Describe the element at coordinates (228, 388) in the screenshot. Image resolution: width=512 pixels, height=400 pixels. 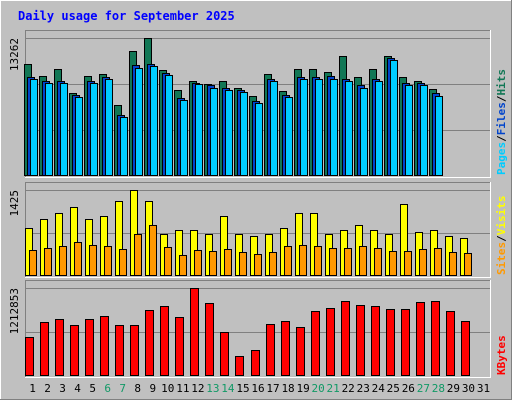
I see `x-tick-label: 14` at that location.